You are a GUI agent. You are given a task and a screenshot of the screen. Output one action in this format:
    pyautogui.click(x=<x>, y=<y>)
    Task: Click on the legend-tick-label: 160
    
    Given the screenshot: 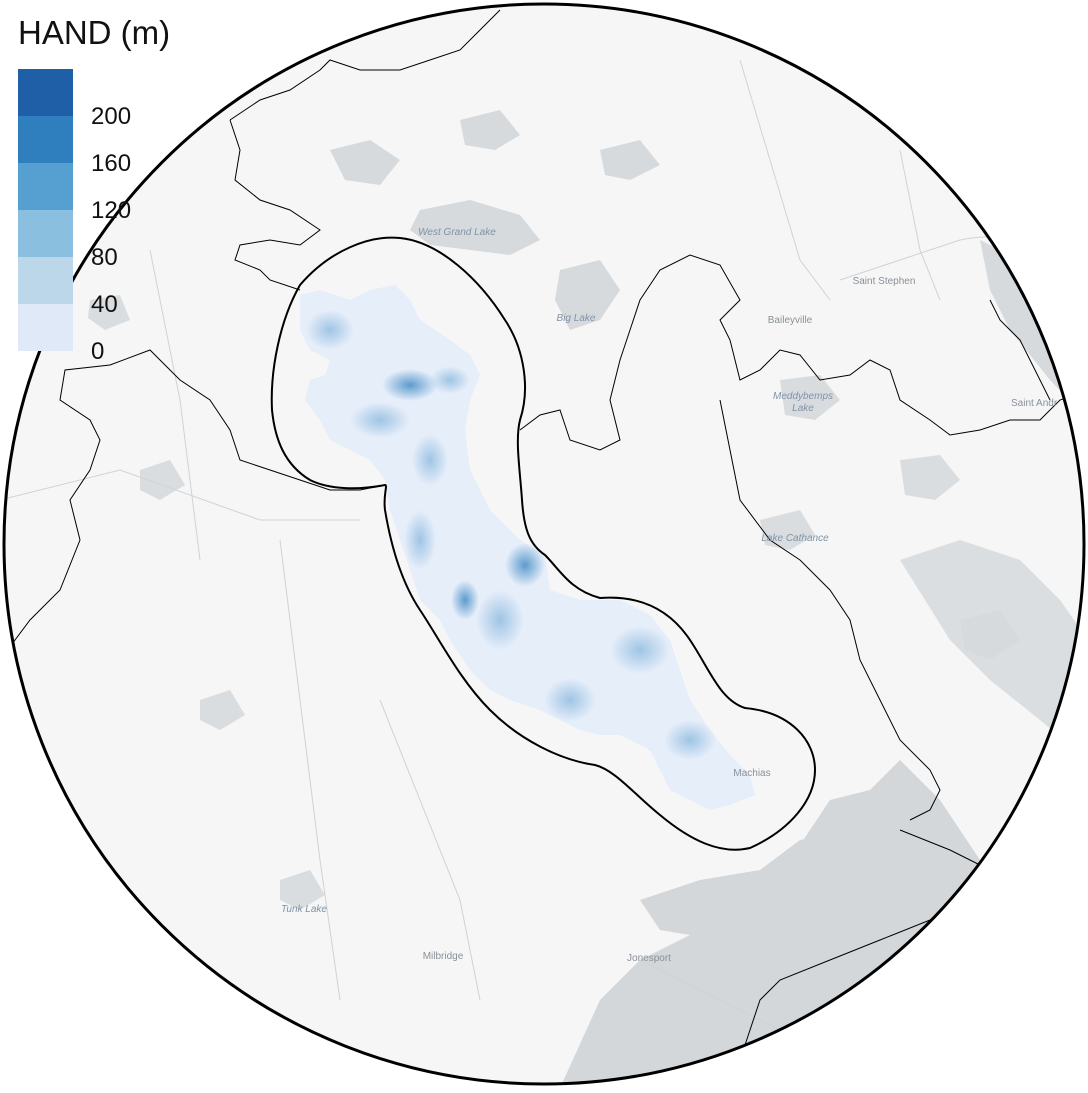 What is the action you would take?
    pyautogui.click(x=111, y=163)
    